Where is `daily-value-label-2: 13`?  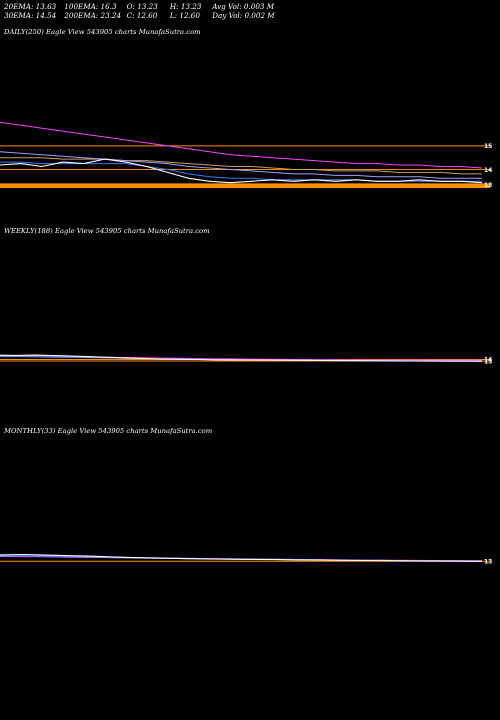
daily-value-label-2: 13 is located at coordinates (488, 185).